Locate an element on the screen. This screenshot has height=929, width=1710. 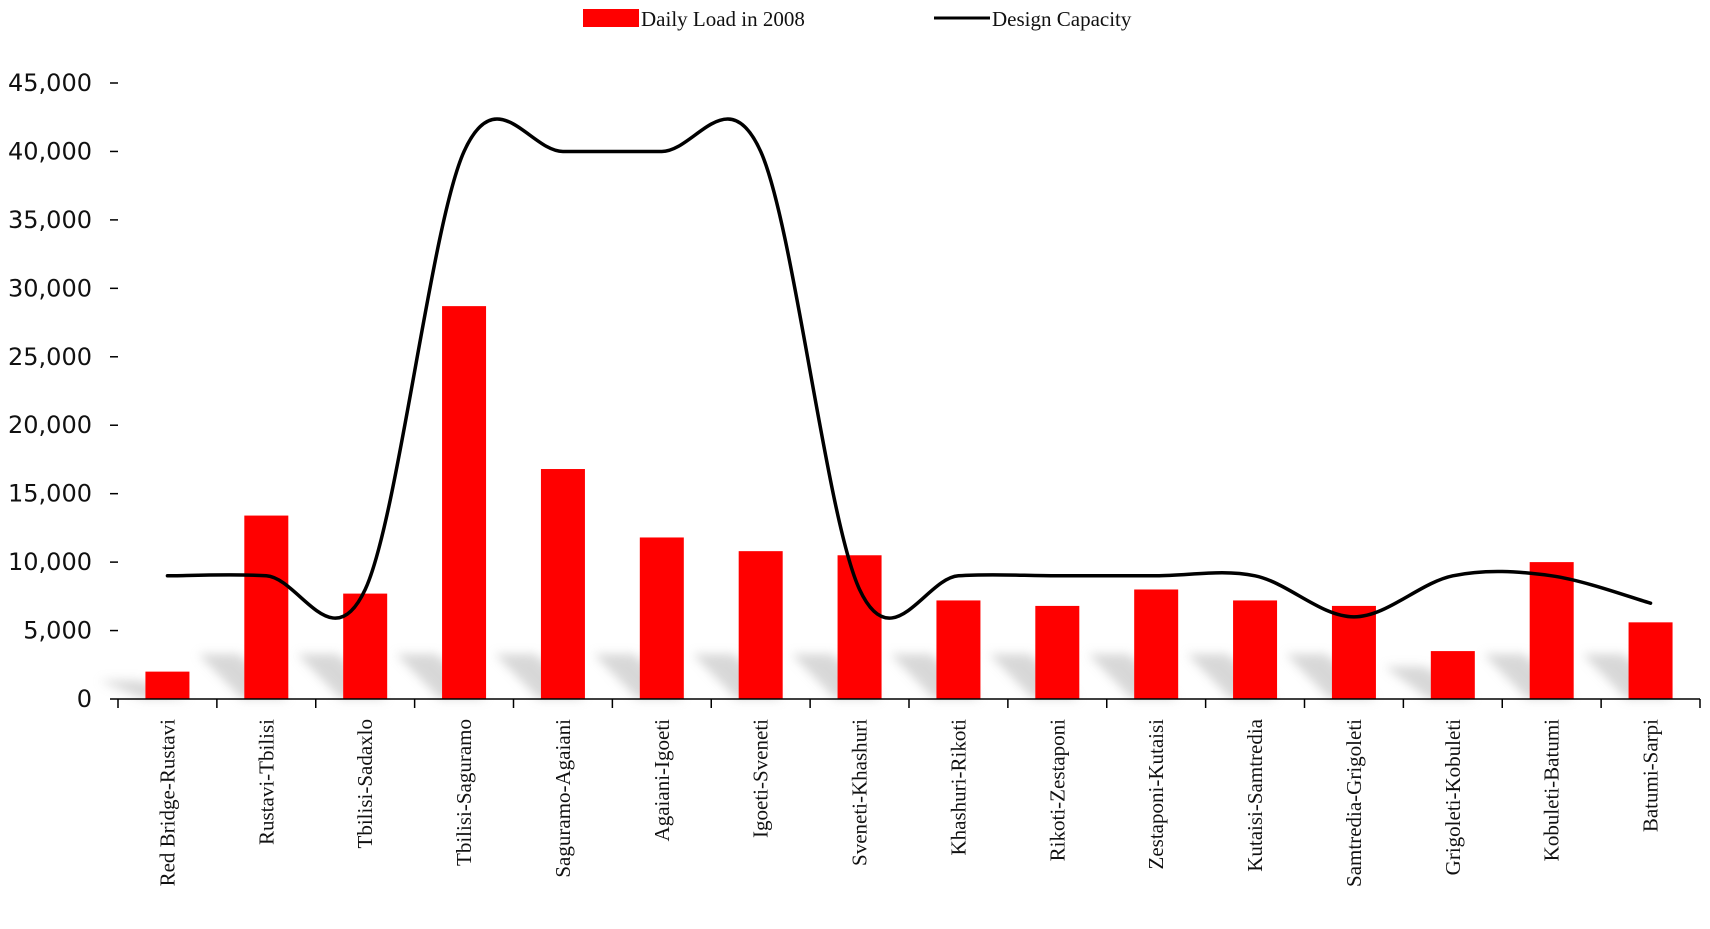
x-tick-label: Rustavi-Tbilisi is located at coordinates (266, 782).